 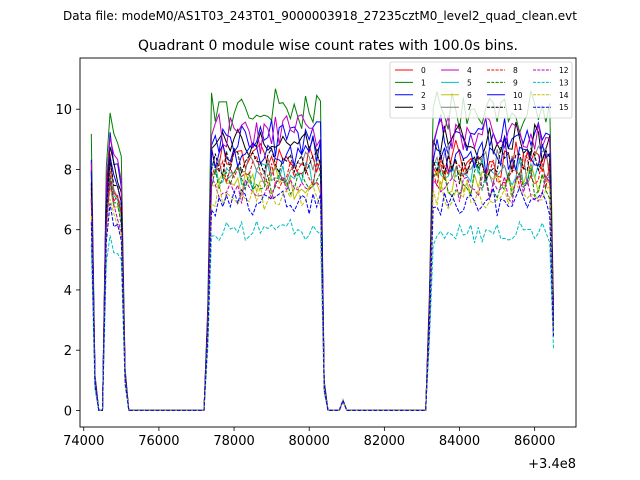 I want to click on x-tick-label: 74000, so click(x=83, y=441).